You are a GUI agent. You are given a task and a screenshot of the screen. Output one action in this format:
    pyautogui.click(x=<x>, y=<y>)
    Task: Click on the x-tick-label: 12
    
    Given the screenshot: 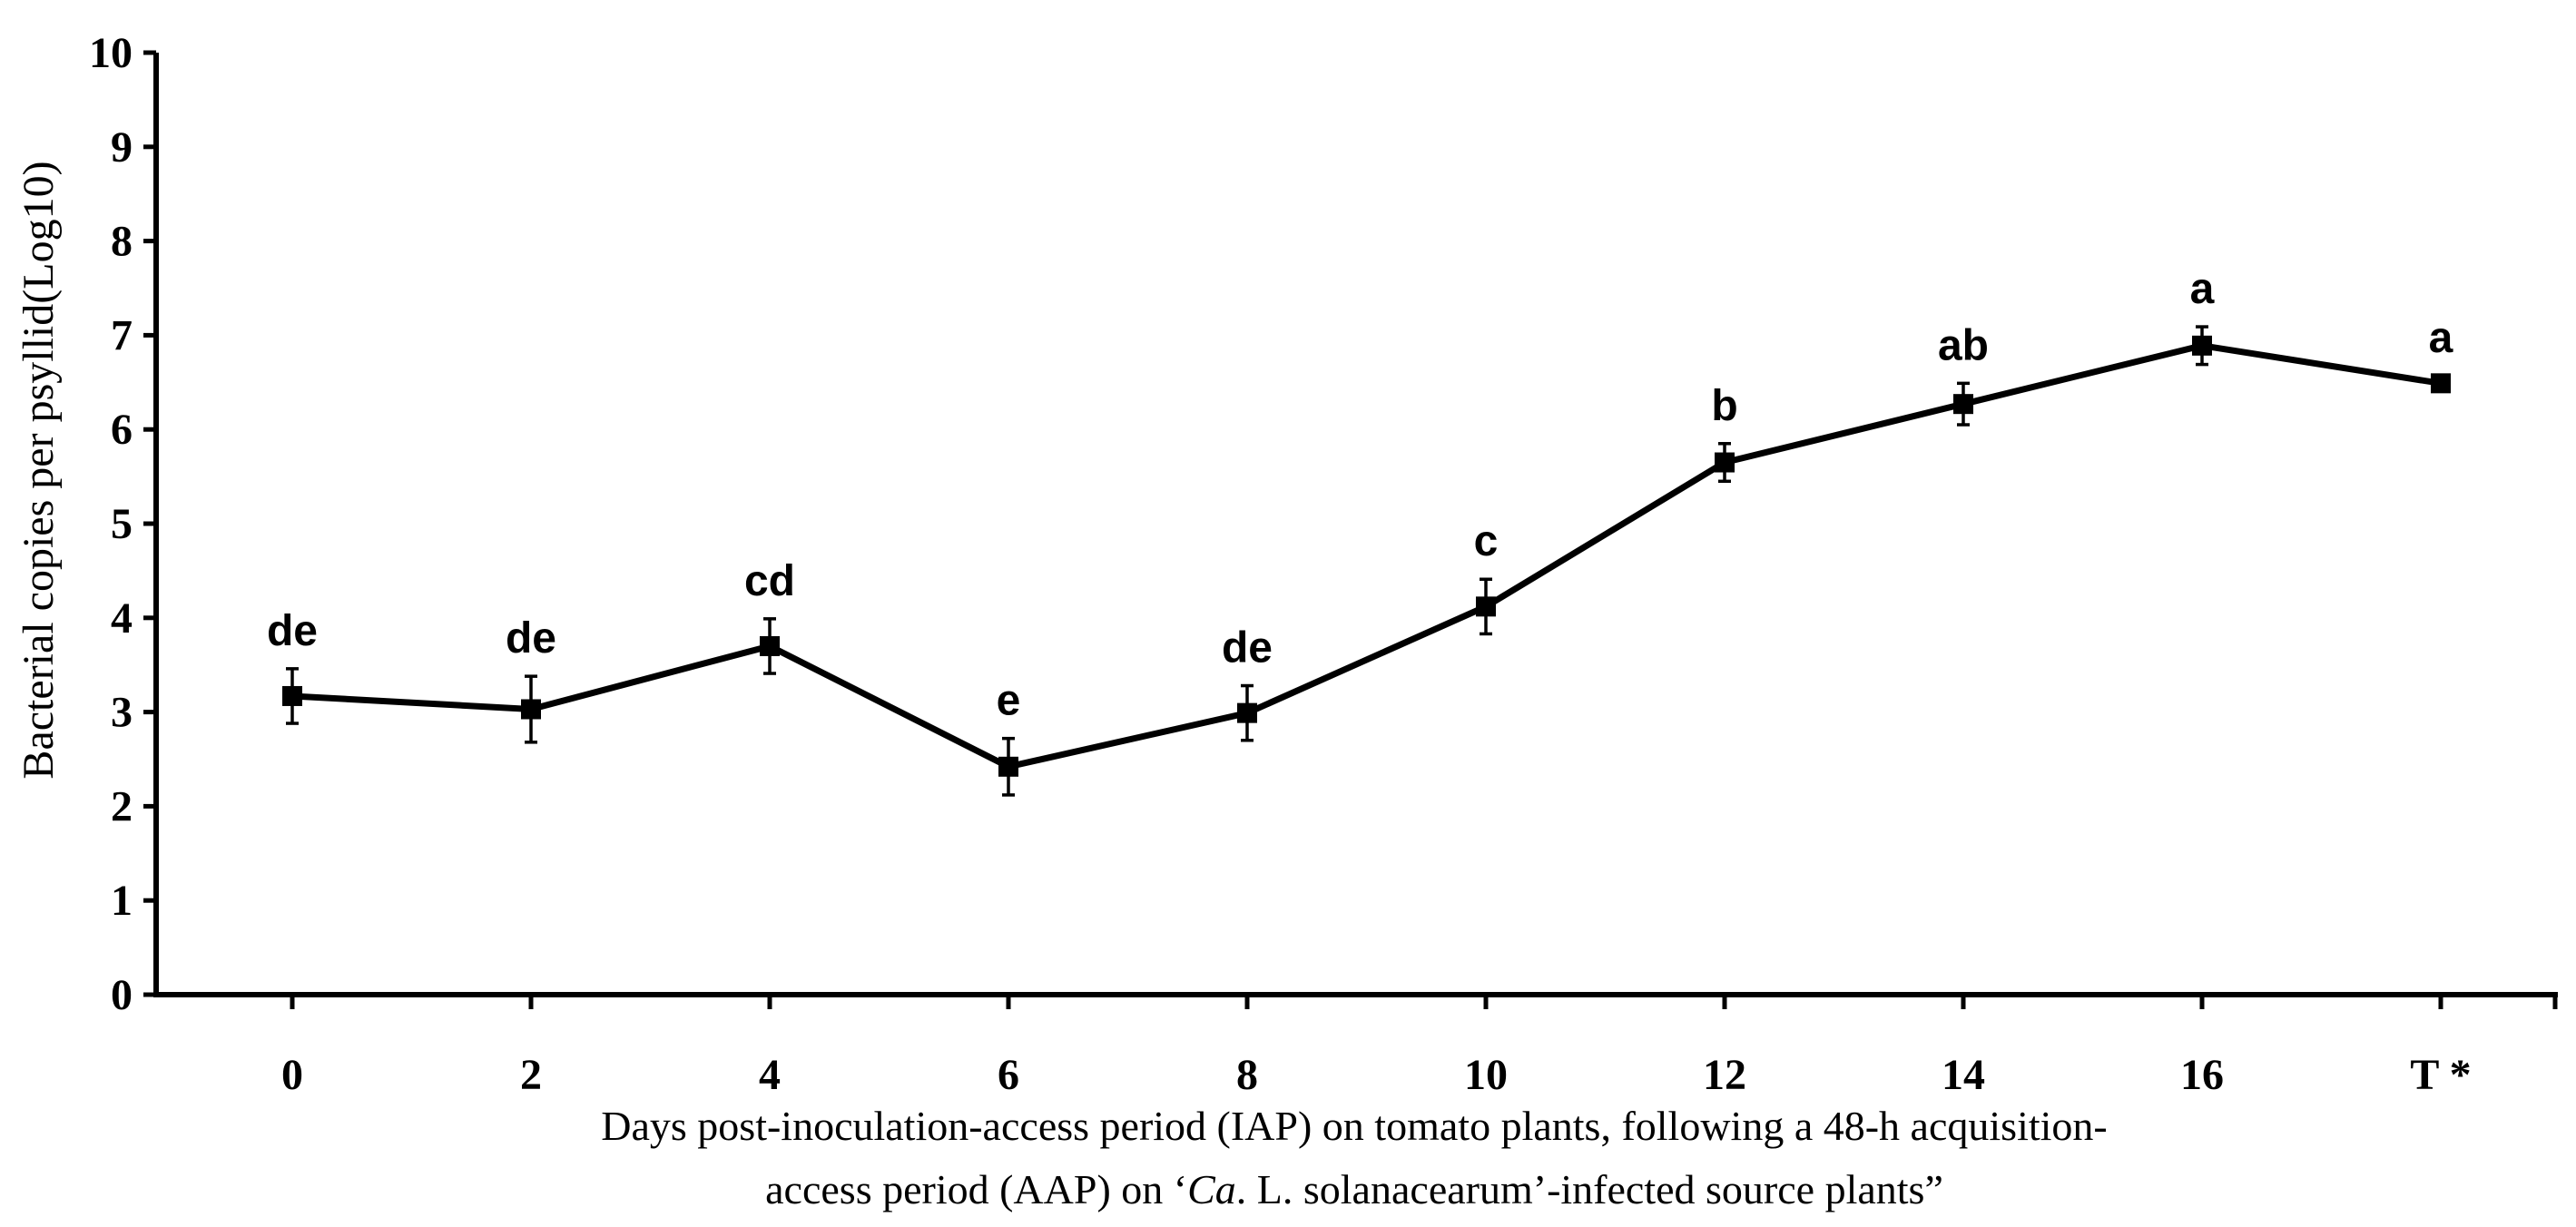 What is the action you would take?
    pyautogui.click(x=1724, y=1075)
    